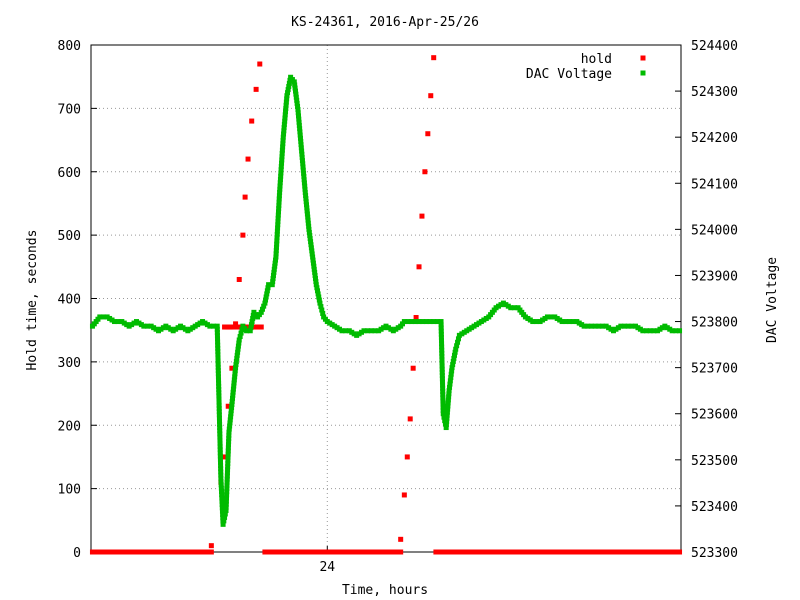 The height and width of the screenshot is (600, 800). I want to click on y-tick-label: 300, so click(69, 363).